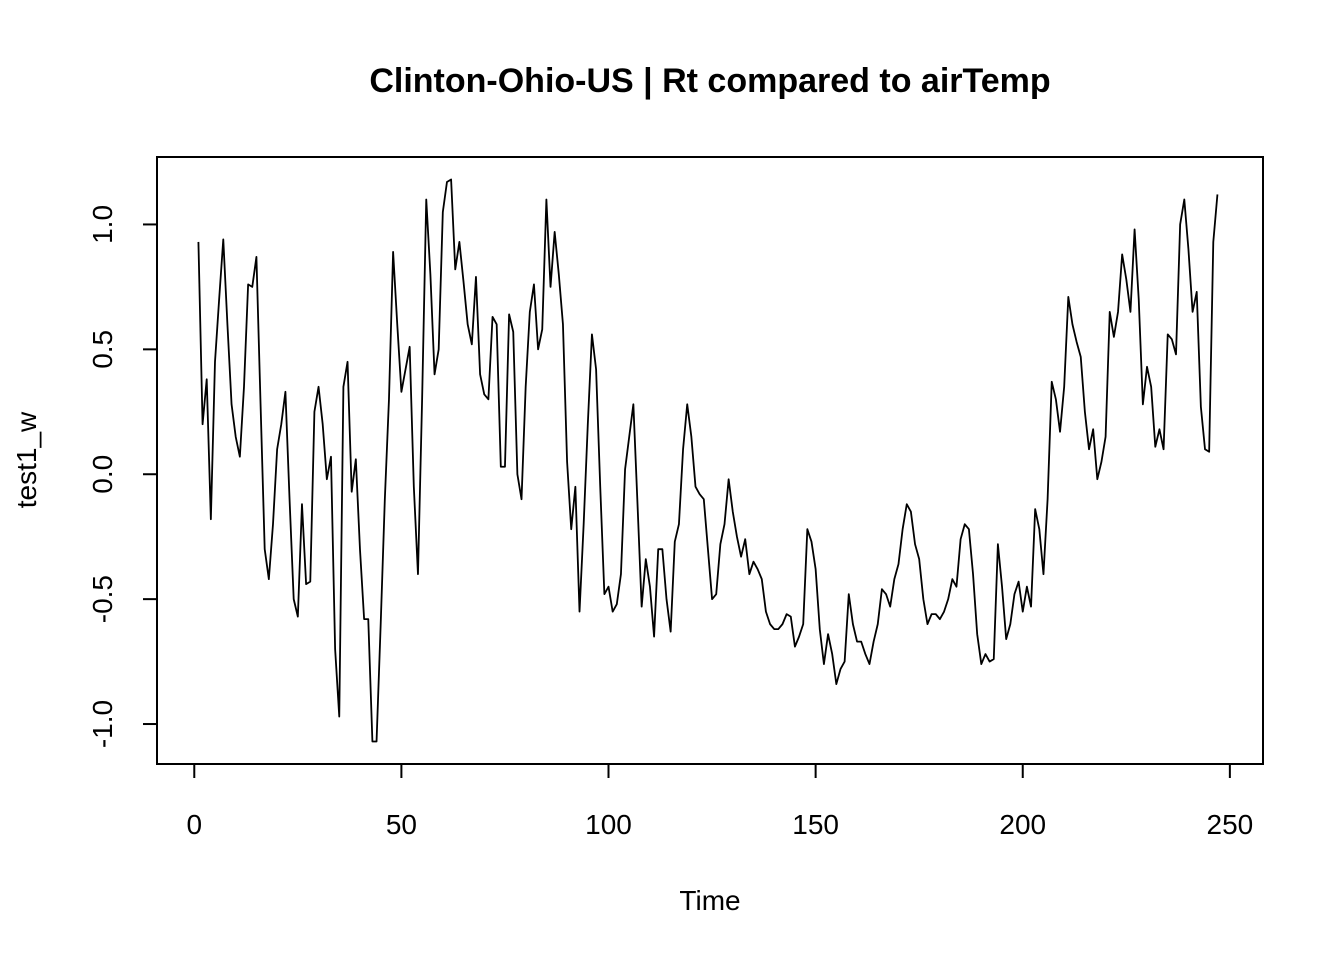  What do you see at coordinates (194, 824) in the screenshot?
I see `x-tick-label: 0` at bounding box center [194, 824].